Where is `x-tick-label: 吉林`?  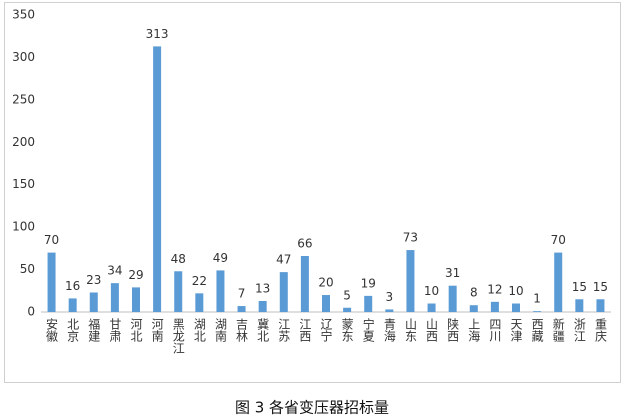
x-tick-label: 吉林 is located at coordinates (242, 330).